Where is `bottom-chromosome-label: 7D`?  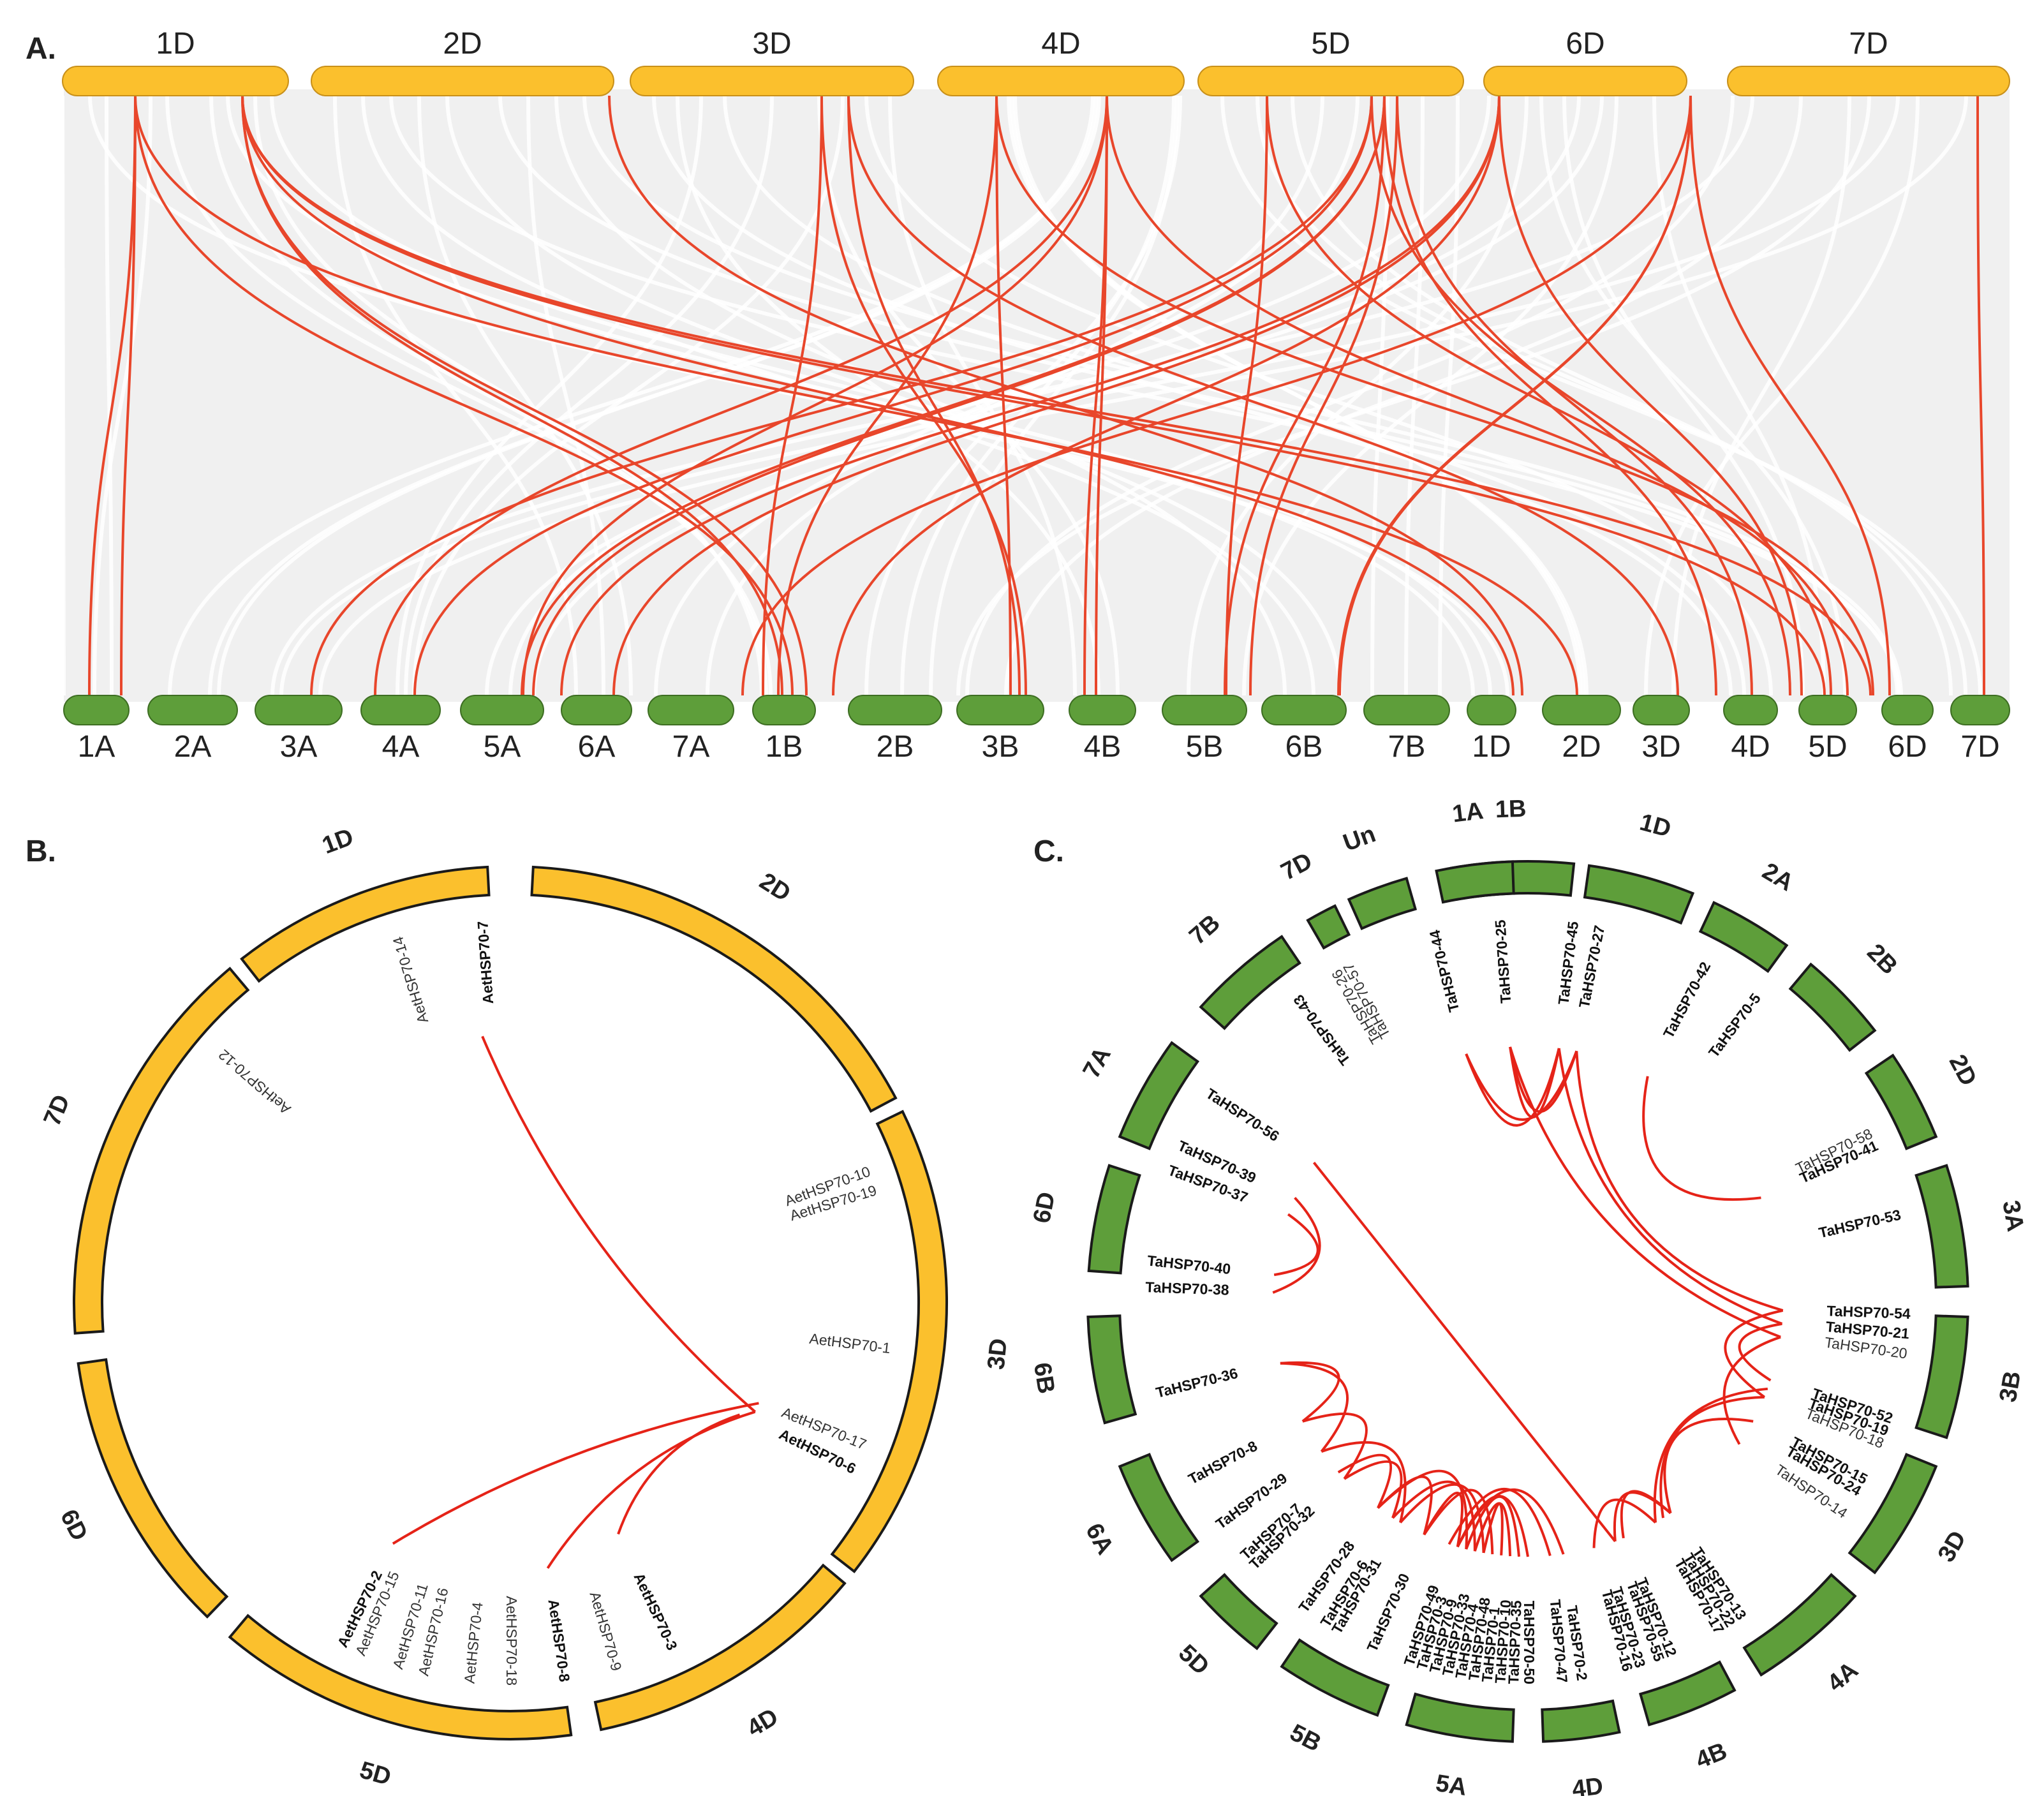 bottom-chromosome-label: 7D is located at coordinates (1979, 747).